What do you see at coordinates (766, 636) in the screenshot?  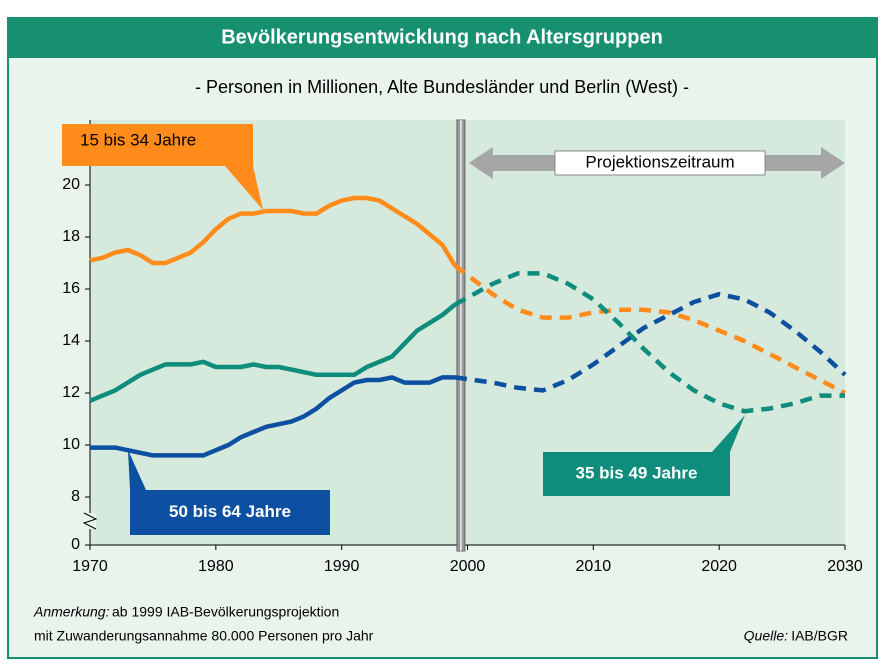 I see `source-label: Quelle:` at bounding box center [766, 636].